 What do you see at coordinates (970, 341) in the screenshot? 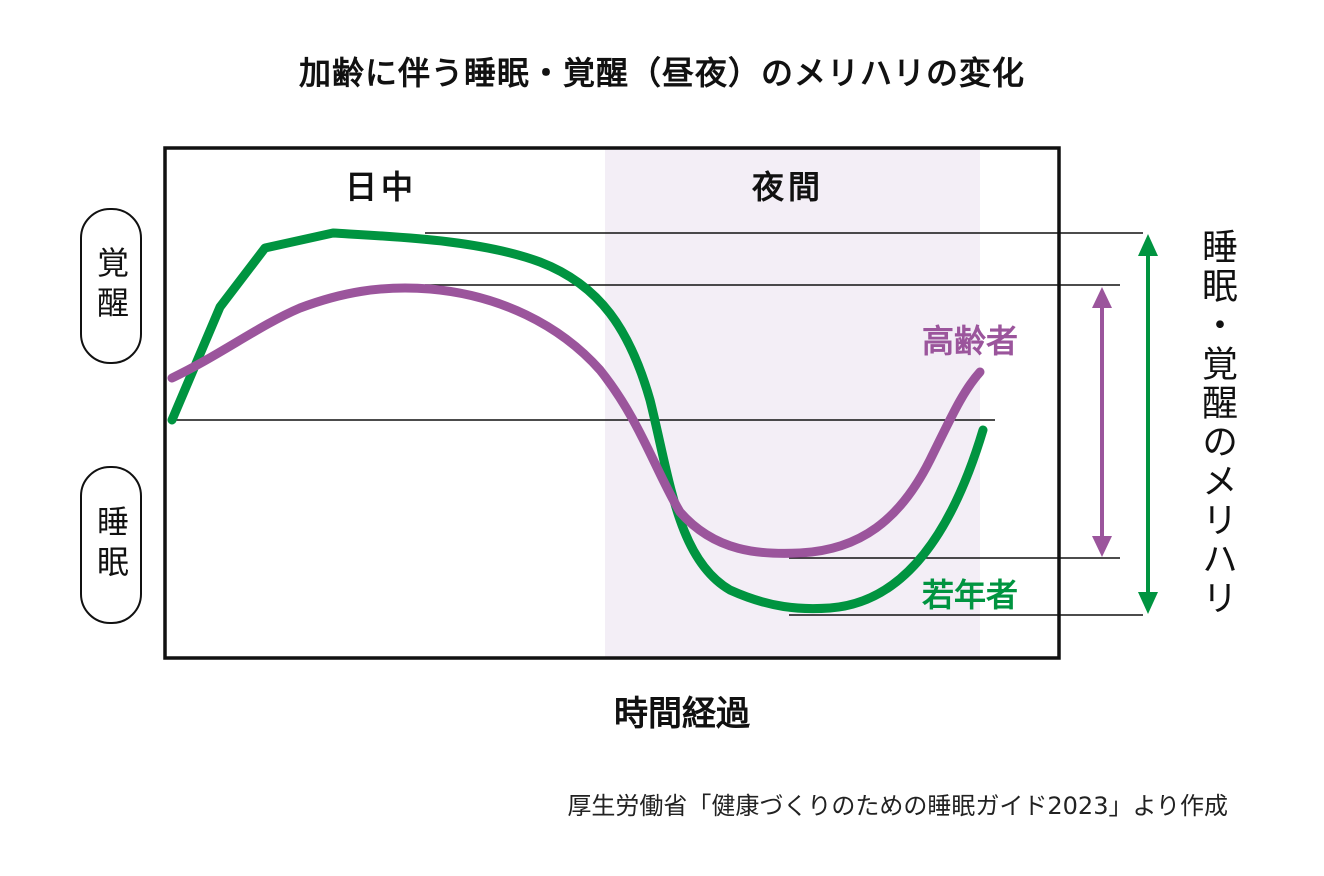
I see `elderly-label: 高齢者` at bounding box center [970, 341].